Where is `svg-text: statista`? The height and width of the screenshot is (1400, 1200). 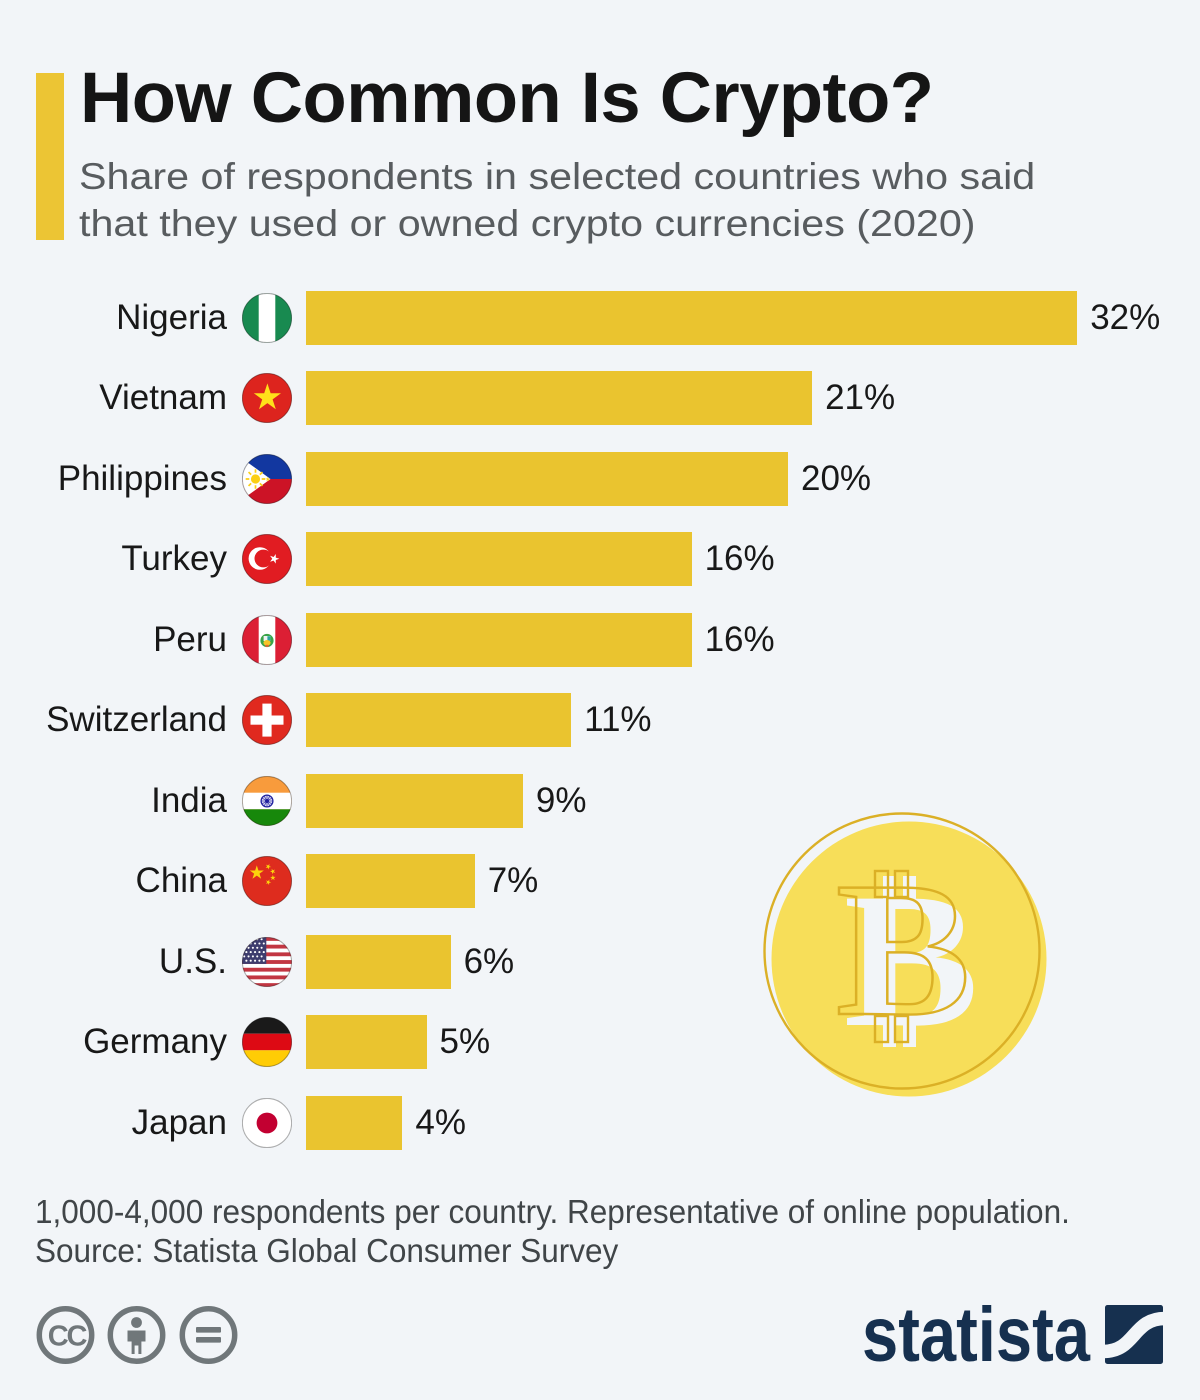
svg-text: statista is located at coordinates (976, 1335).